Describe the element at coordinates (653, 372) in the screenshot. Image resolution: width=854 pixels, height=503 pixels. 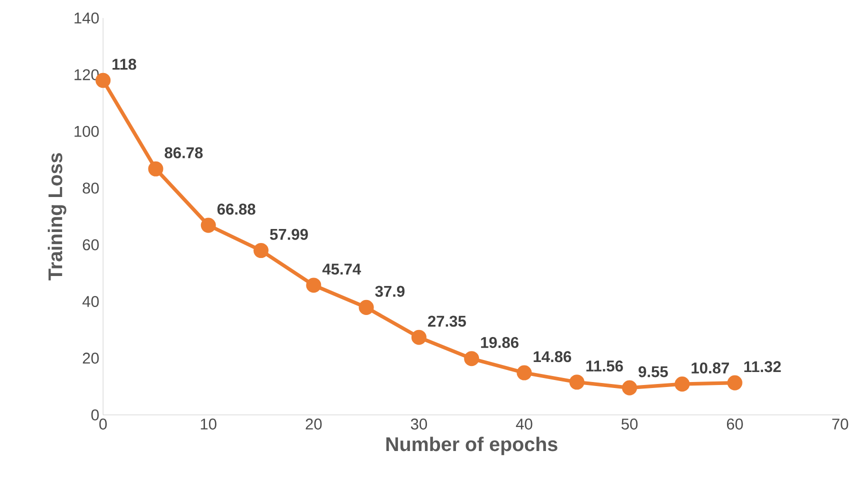
I see `data-label: 9.55` at that location.